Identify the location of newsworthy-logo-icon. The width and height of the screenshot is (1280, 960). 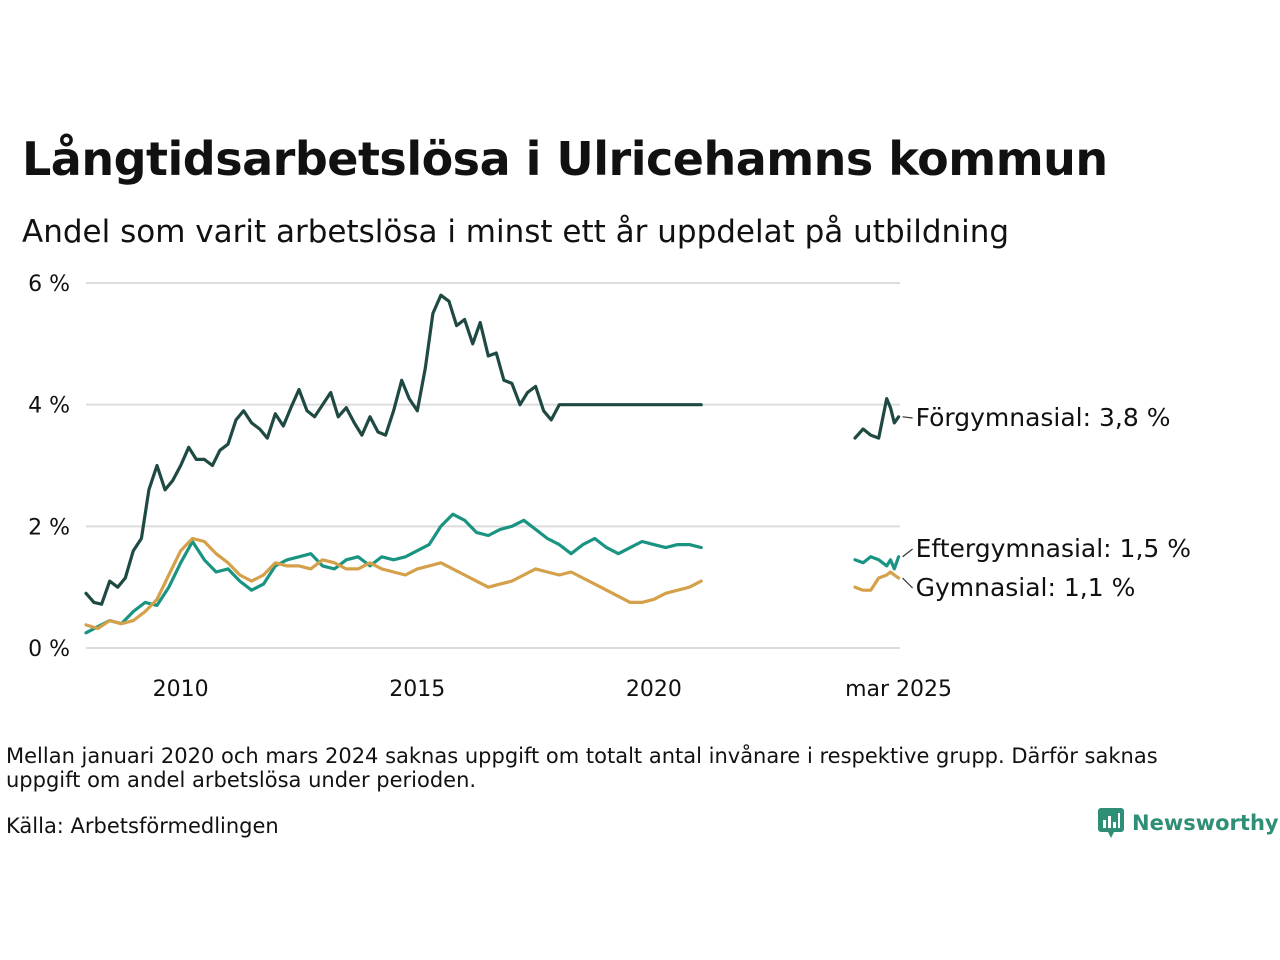
(1111, 823).